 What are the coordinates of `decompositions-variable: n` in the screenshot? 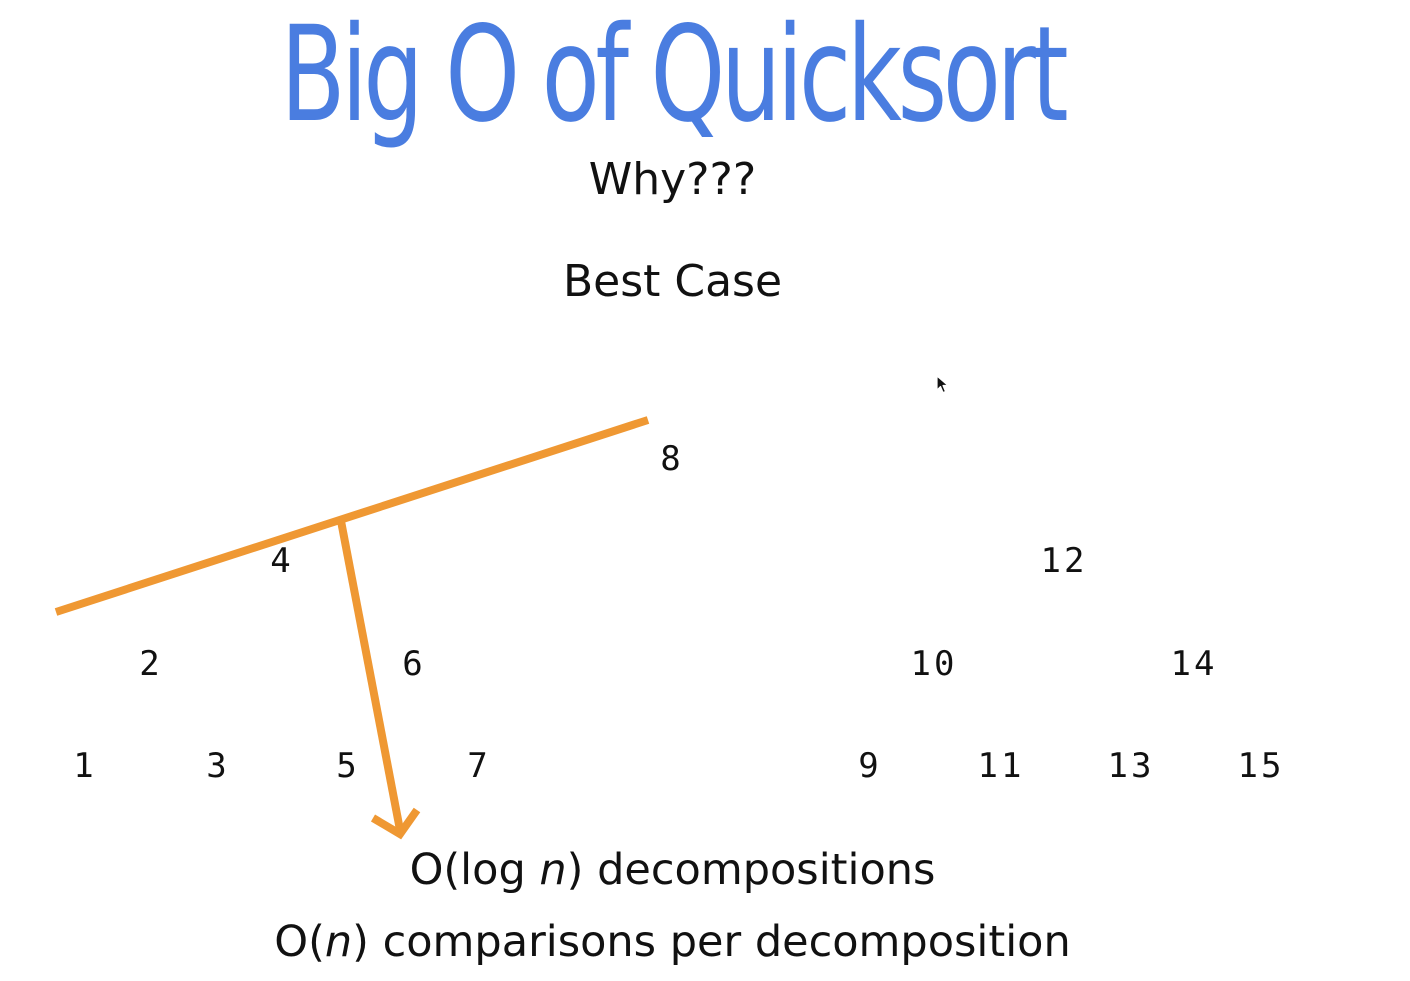 It's located at (553, 870).